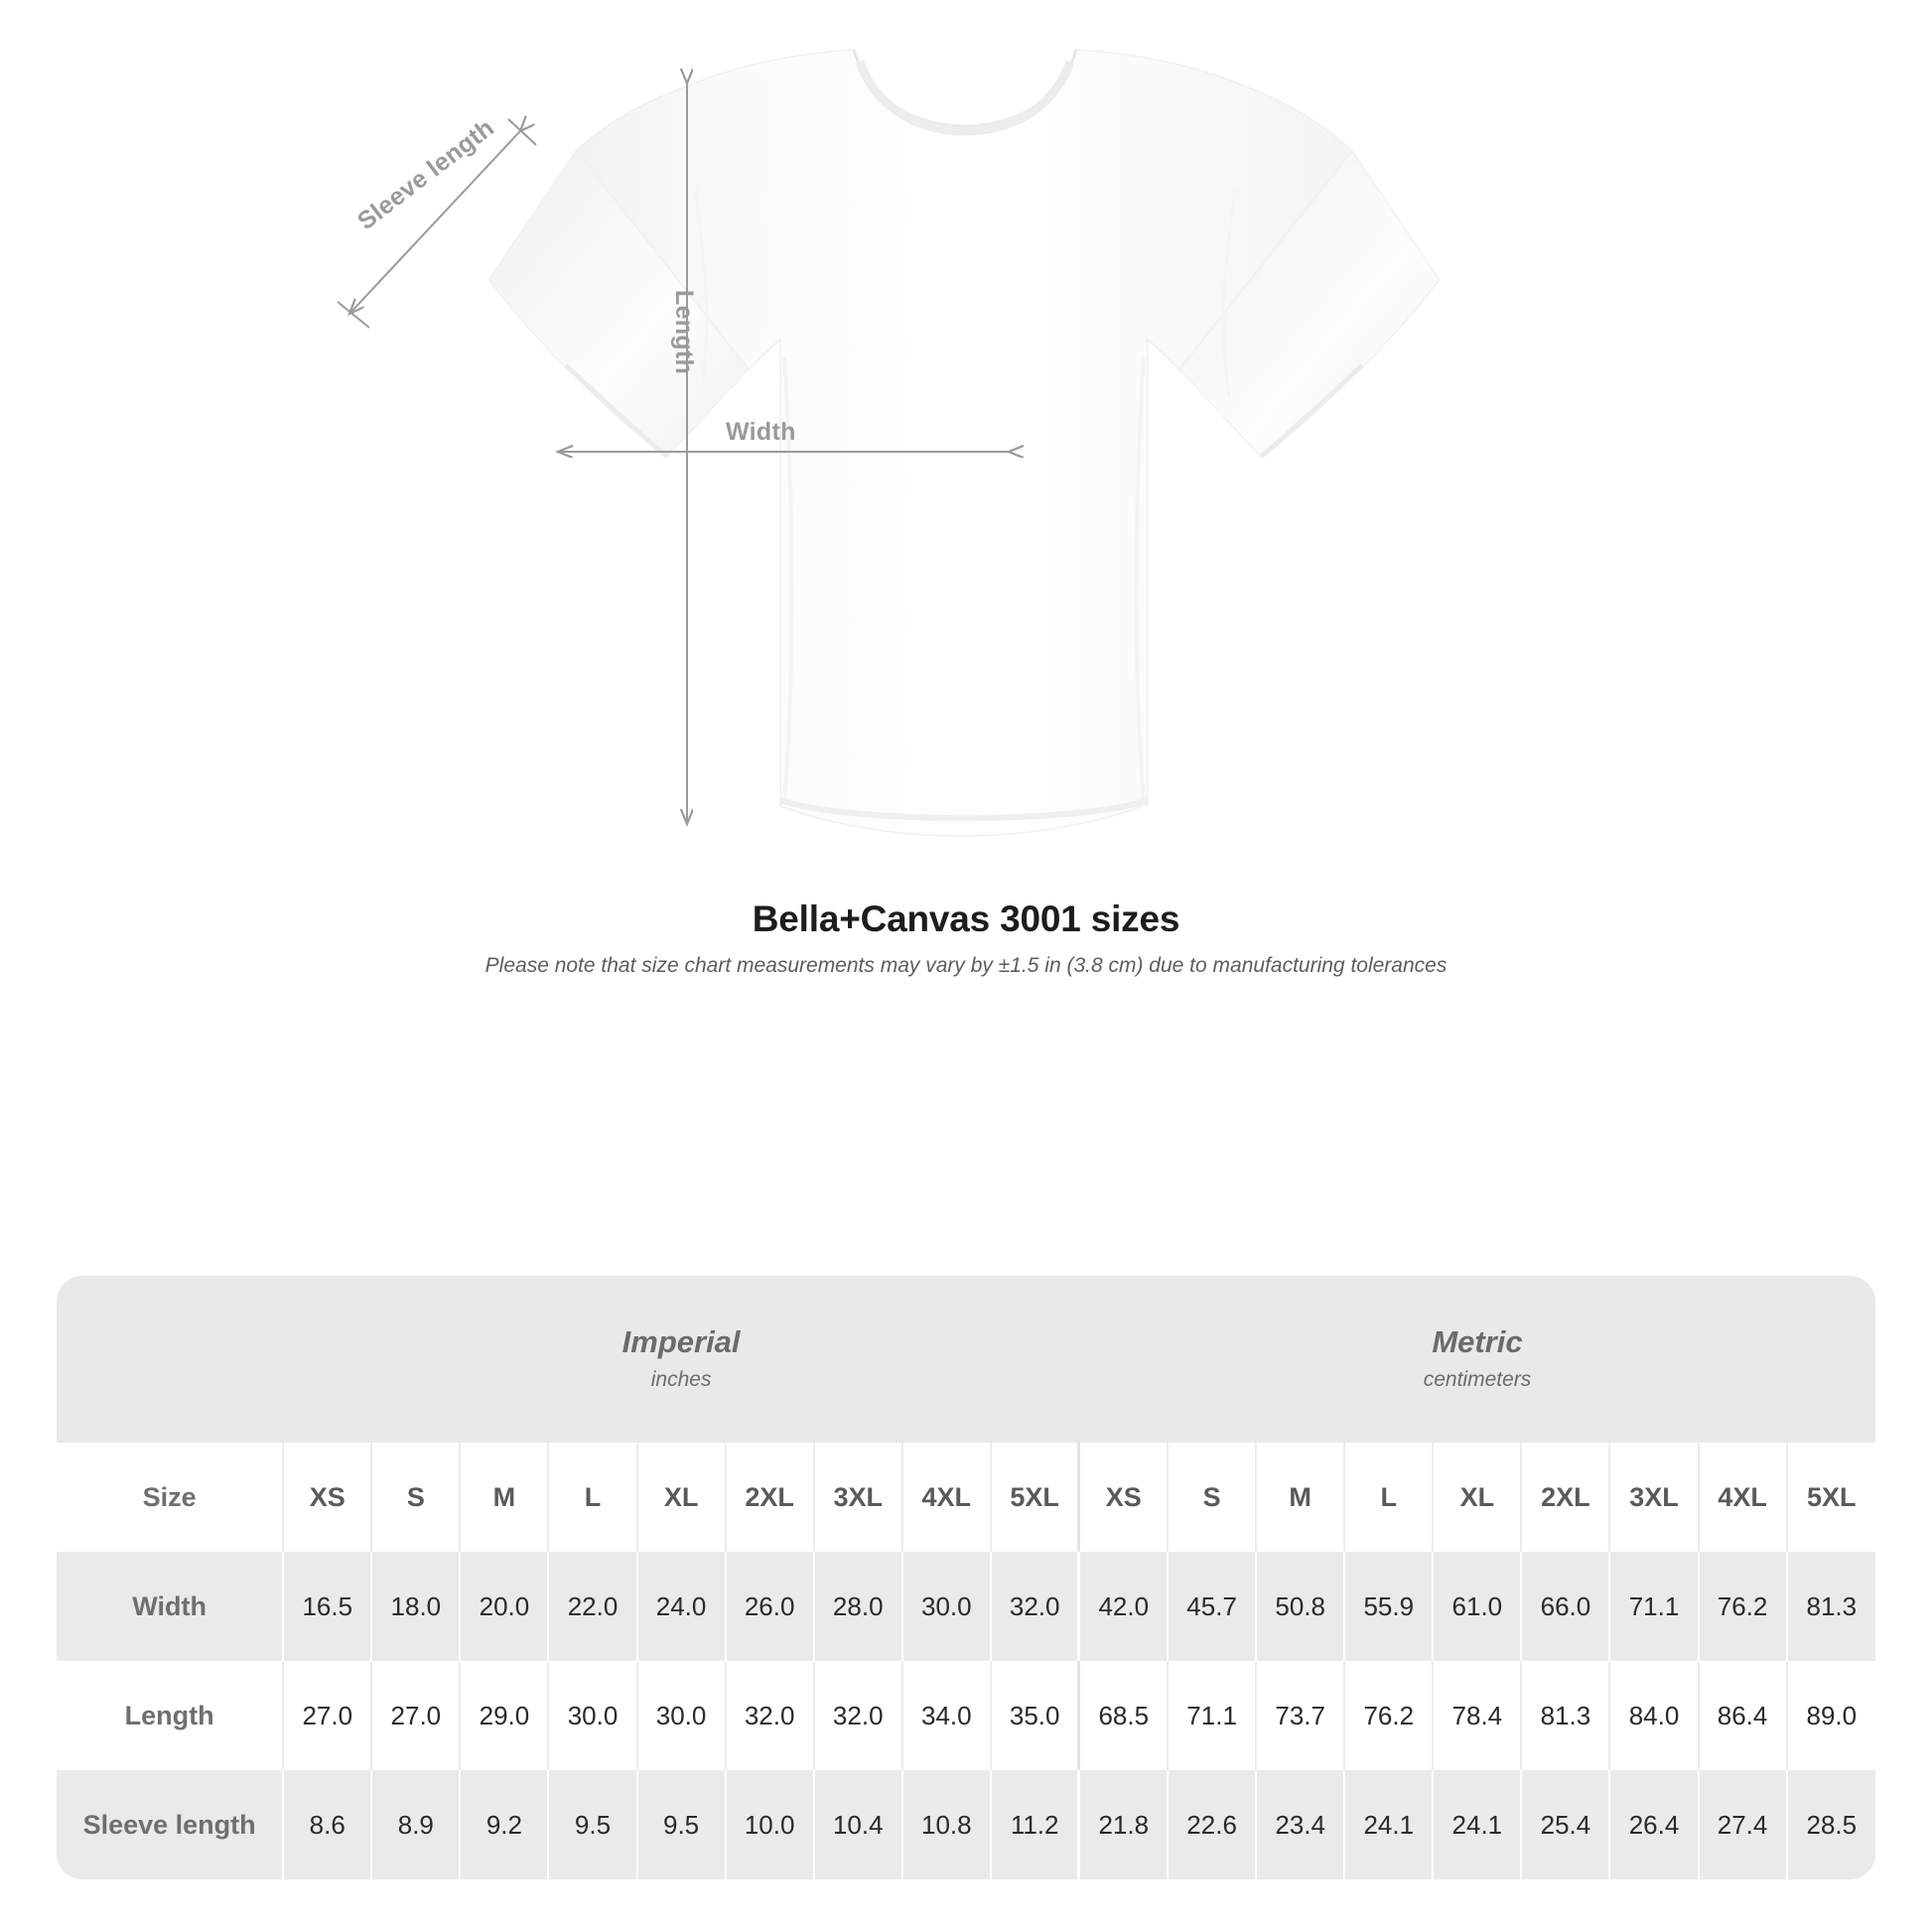  Describe the element at coordinates (1212, 1497) in the screenshot. I see `size-header-metric-1: S` at that location.